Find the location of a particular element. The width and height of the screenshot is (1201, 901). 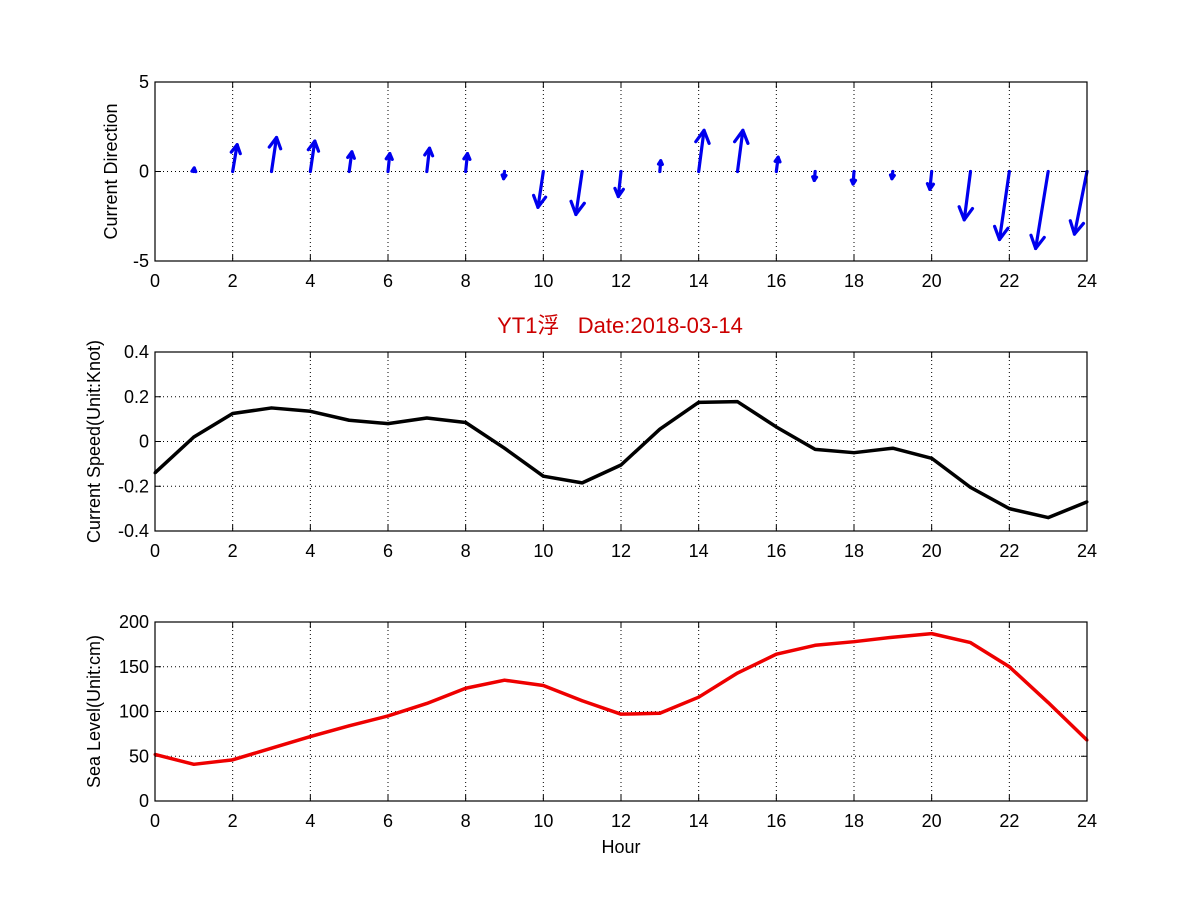

current-direction-x-tick-label: 18 is located at coordinates (854, 281).